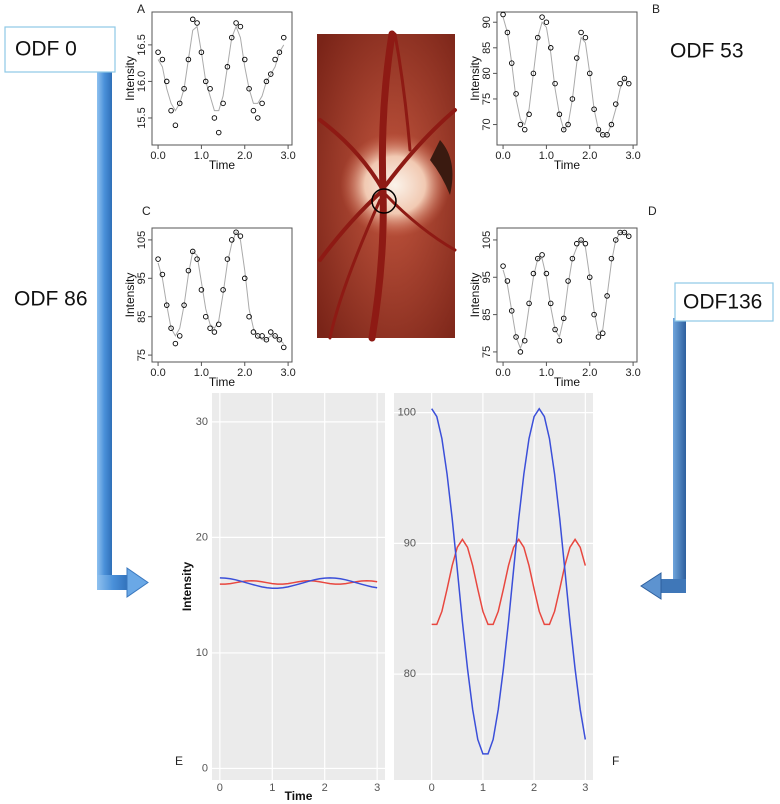  I want to click on y-tick-label: 15.5, so click(142, 117).